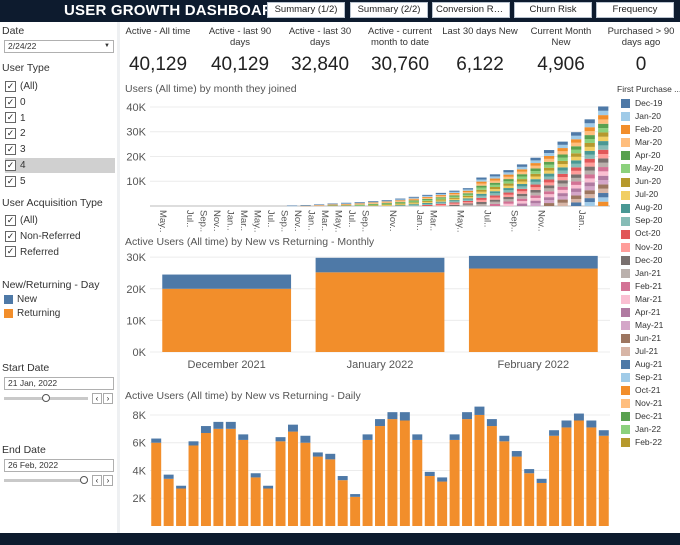 This screenshot has height=545, width=680. What do you see at coordinates (60, 102) in the screenshot?
I see `user-type-item: ✓ 0` at bounding box center [60, 102].